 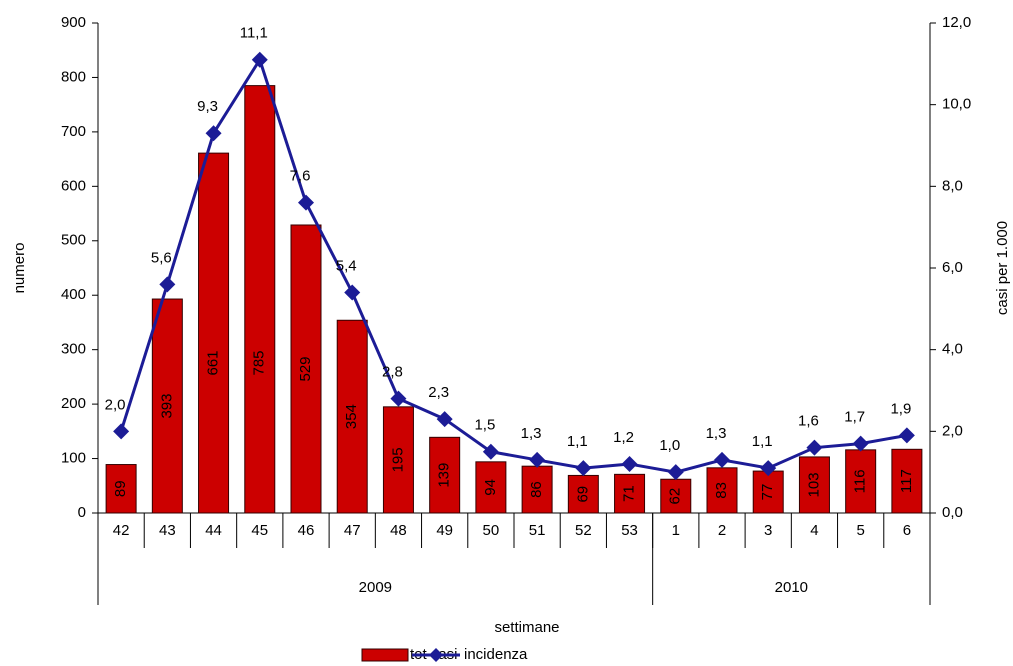 I want to click on x-tick-label: 4, so click(x=814, y=530).